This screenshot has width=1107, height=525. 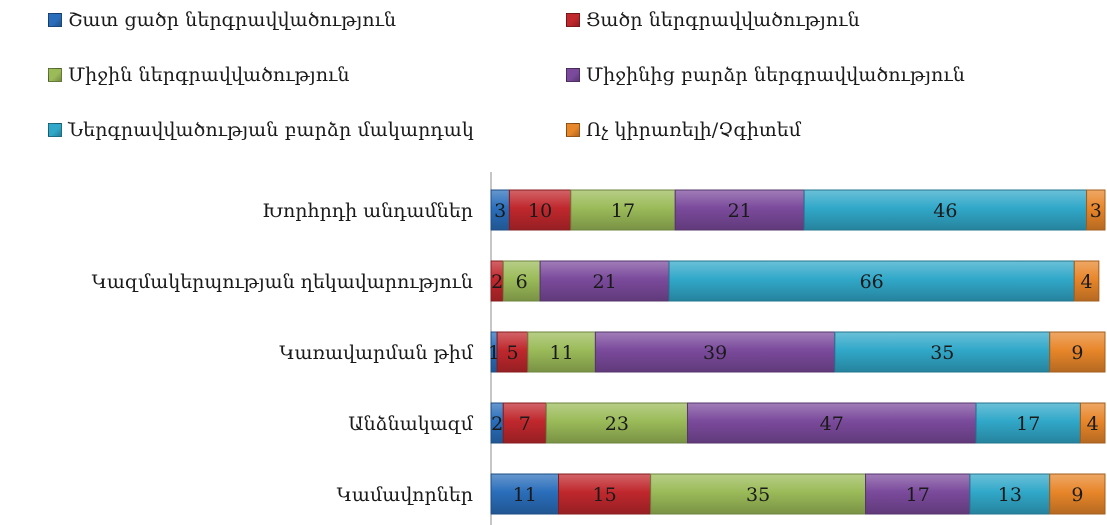 I want to click on legend-label: Միջին ներգրավվածություն, so click(x=209, y=75).